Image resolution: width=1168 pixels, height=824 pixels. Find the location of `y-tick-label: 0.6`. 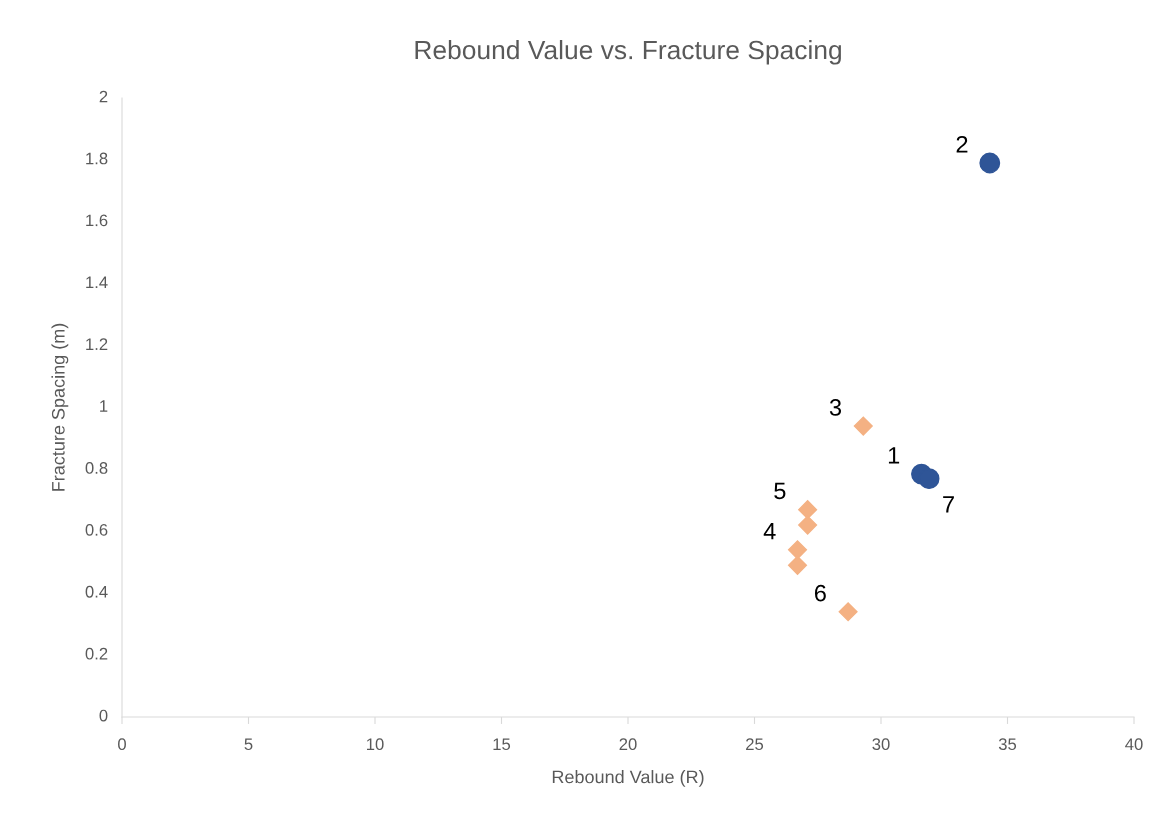

y-tick-label: 0.6 is located at coordinates (96, 529).